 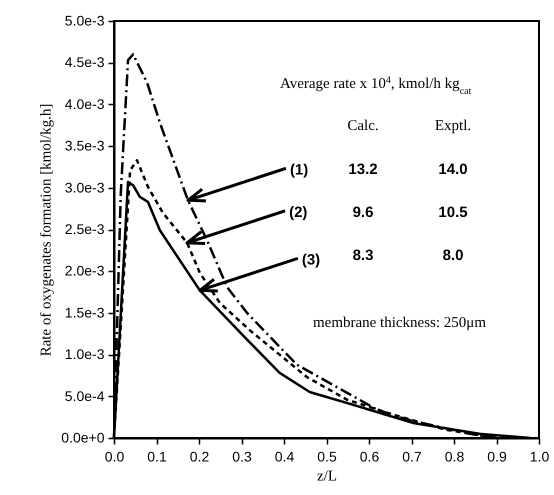 I want to click on annotation: 14.0, so click(x=453, y=169).